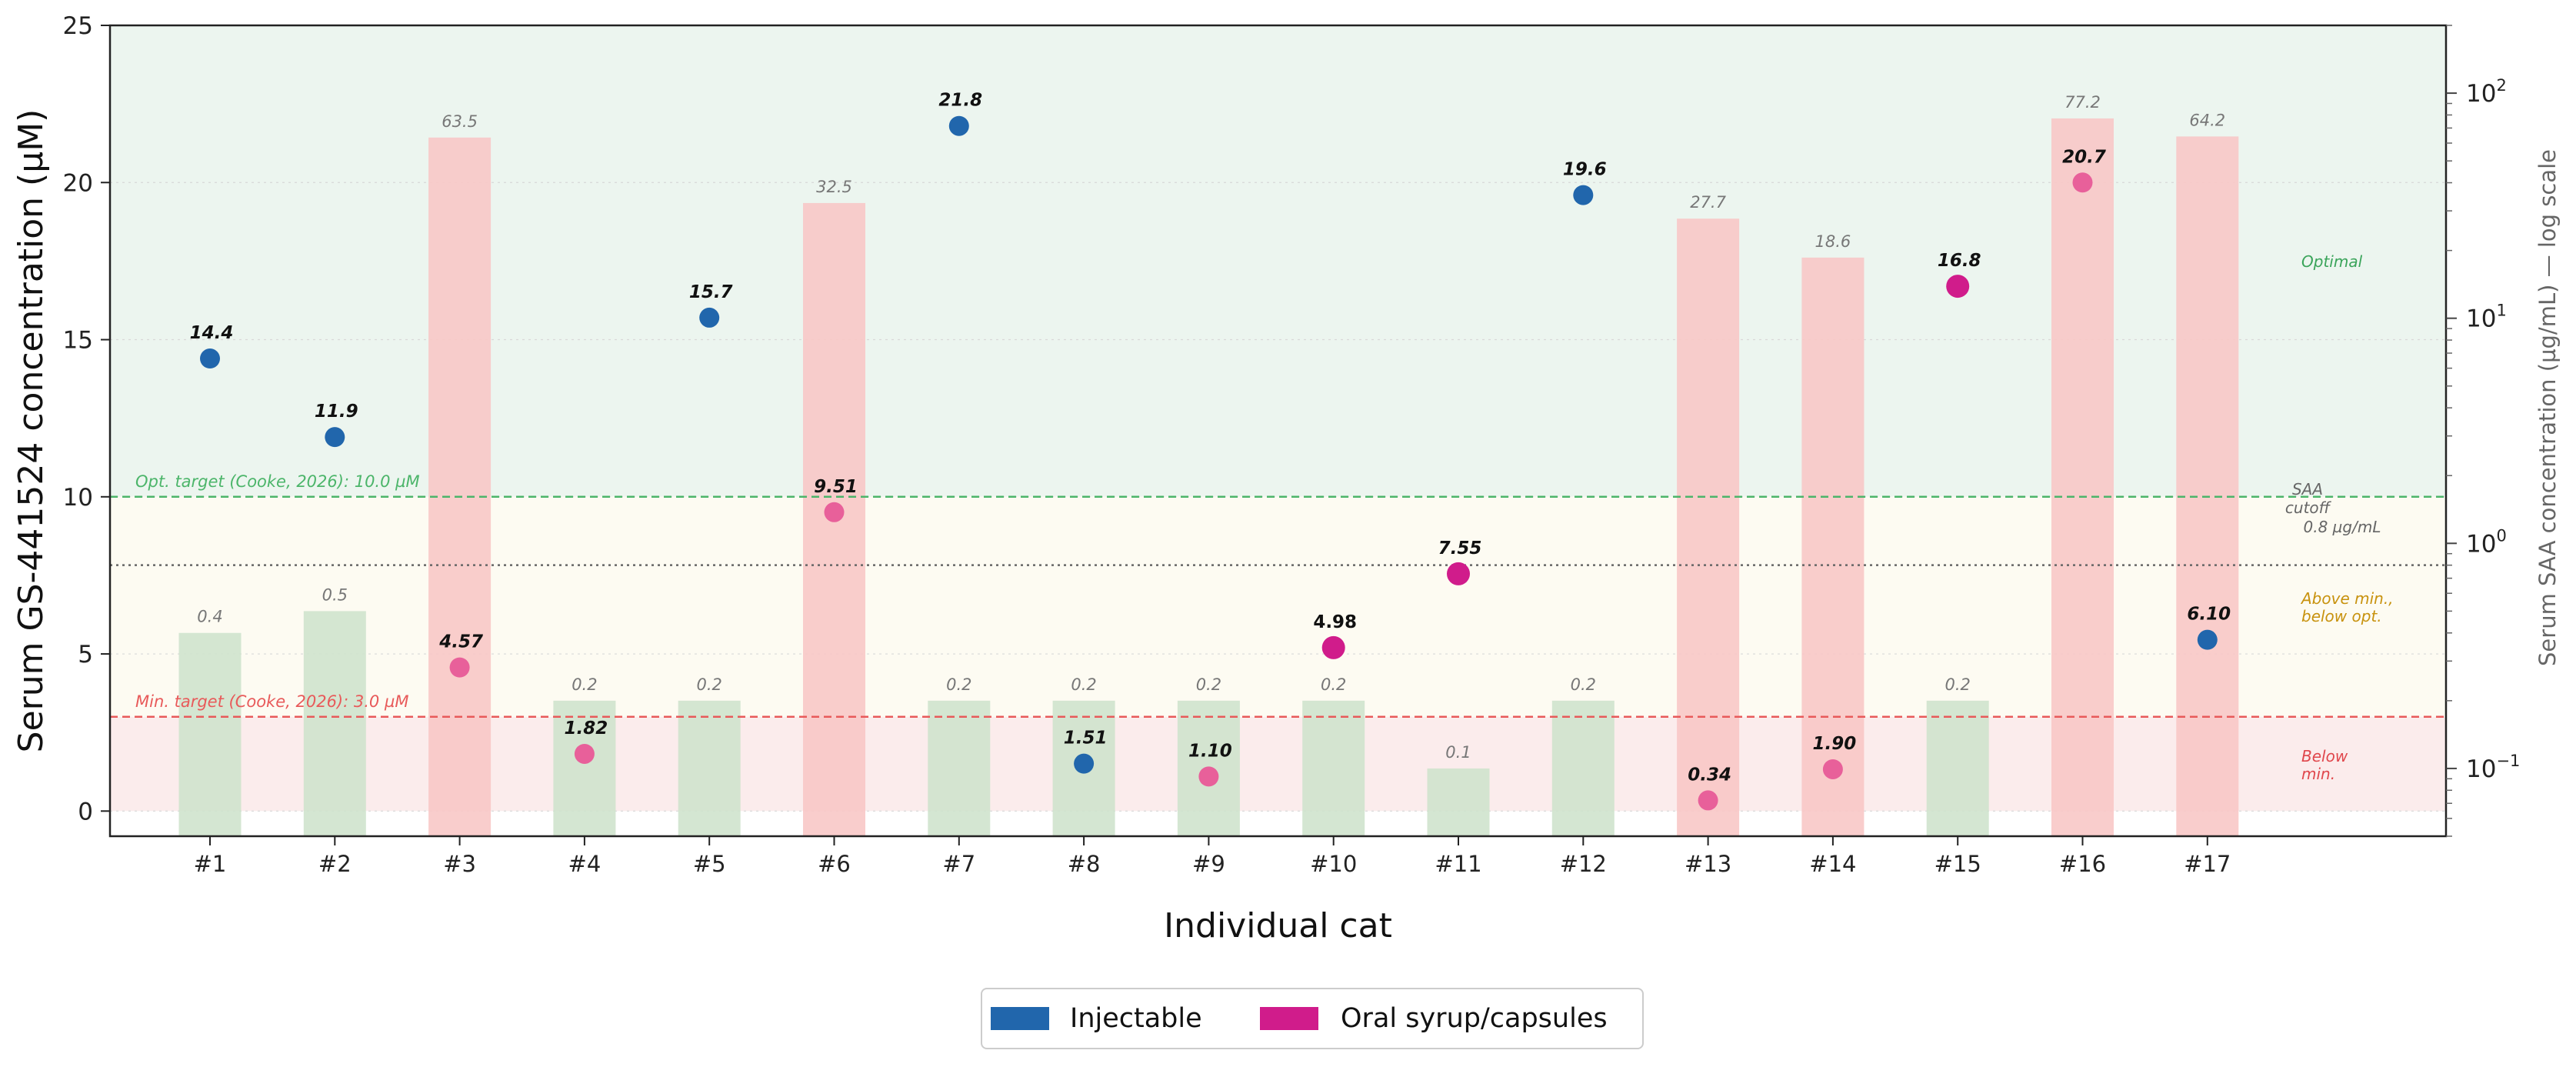  Describe the element at coordinates (78, 183) in the screenshot. I see `y-tick-label: 20` at that location.